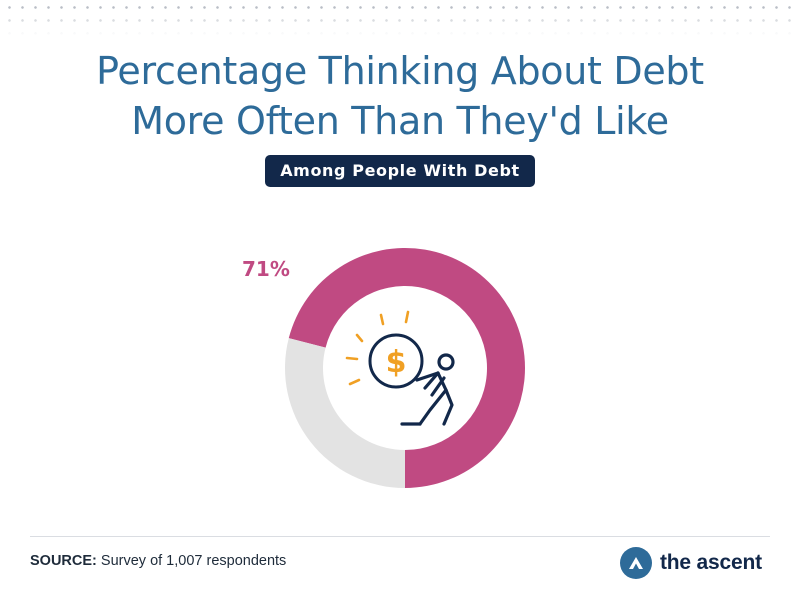  What do you see at coordinates (400, 171) in the screenshot?
I see `subtitle-badge: Among People With Debt` at bounding box center [400, 171].